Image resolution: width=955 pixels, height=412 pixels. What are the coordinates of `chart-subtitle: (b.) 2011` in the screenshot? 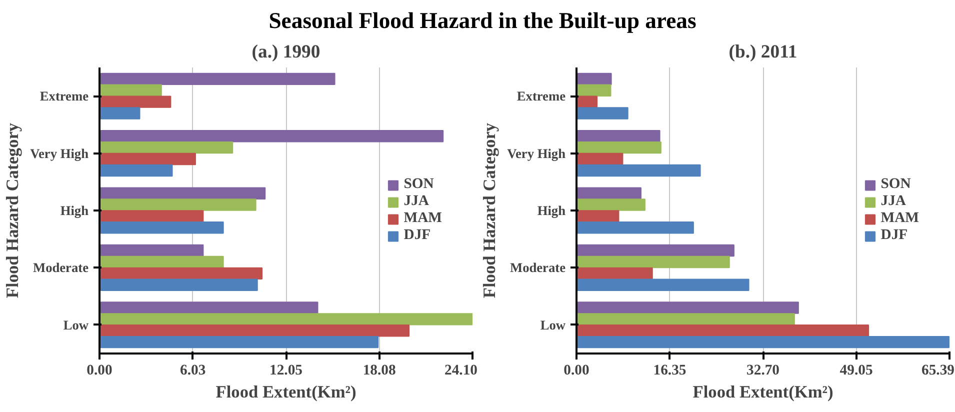 It's located at (763, 52).